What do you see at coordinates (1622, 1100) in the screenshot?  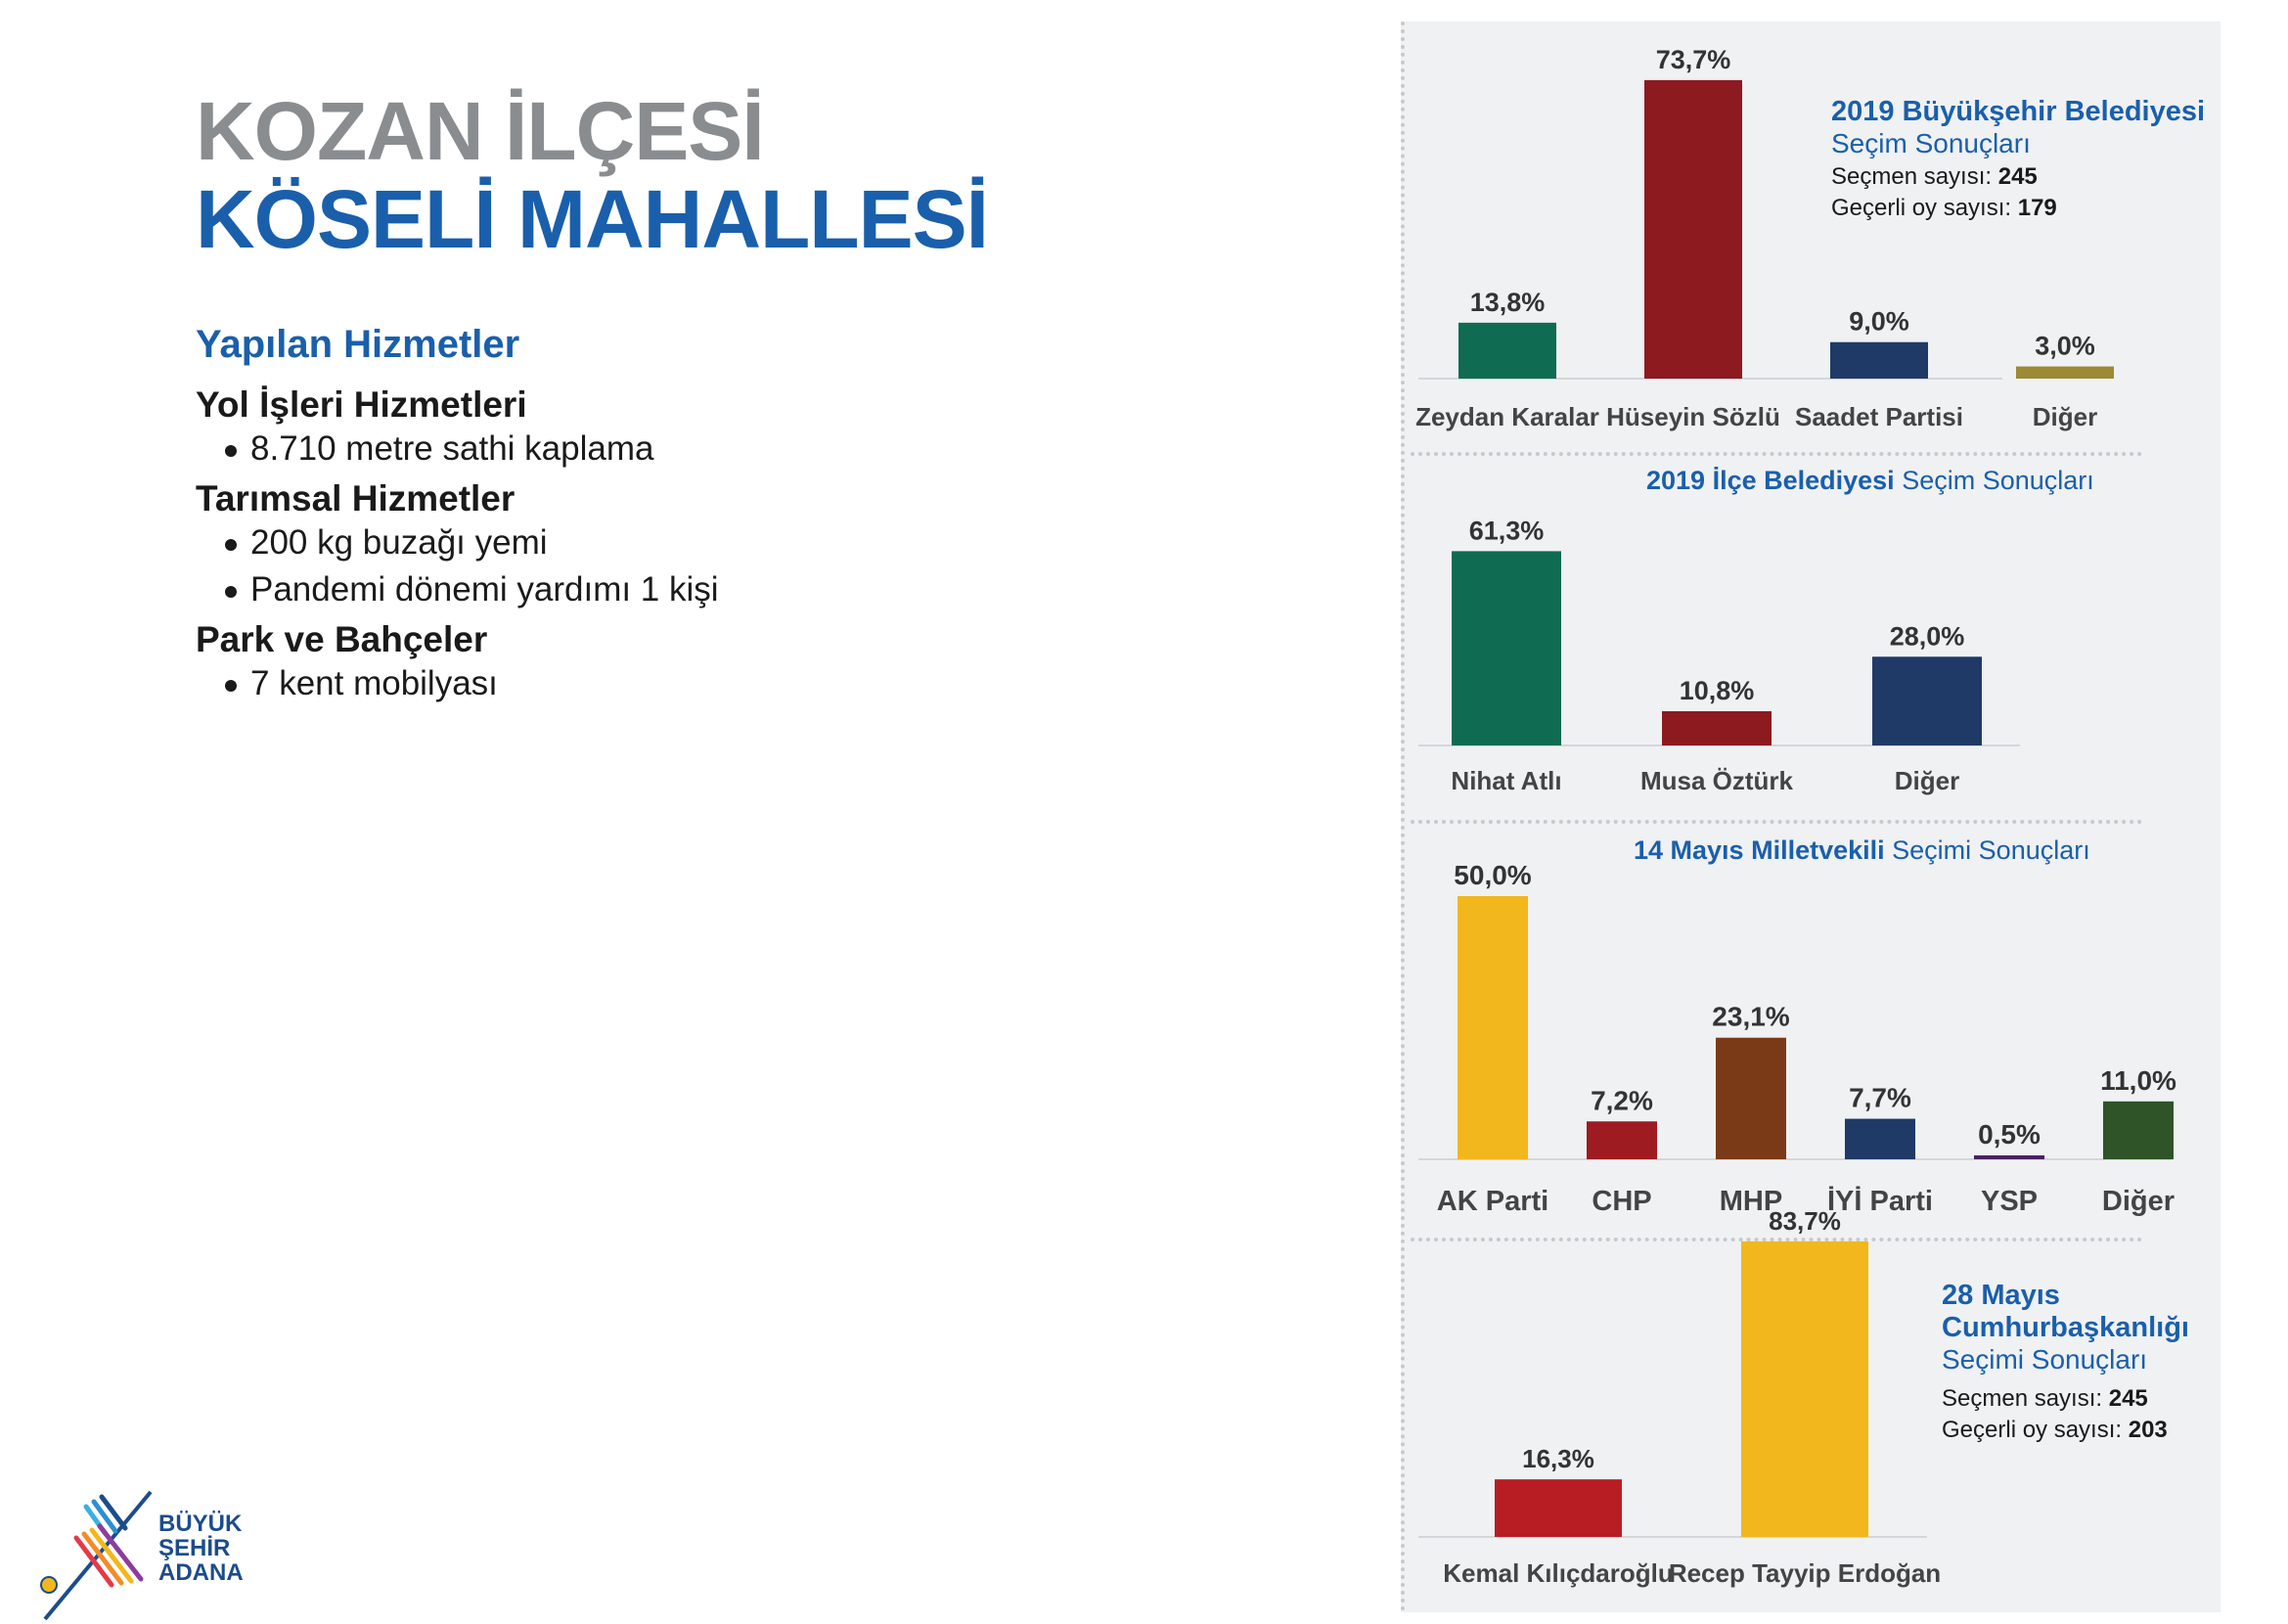 I see `data-label: 7,2%` at bounding box center [1622, 1100].